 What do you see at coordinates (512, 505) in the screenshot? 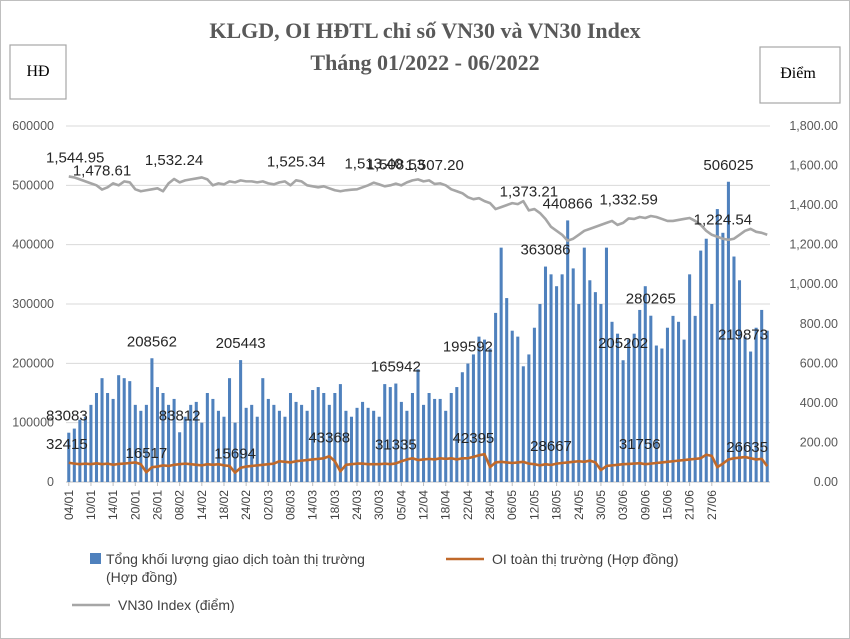
I see `x-axis-tick-label: 06/05` at bounding box center [512, 505].